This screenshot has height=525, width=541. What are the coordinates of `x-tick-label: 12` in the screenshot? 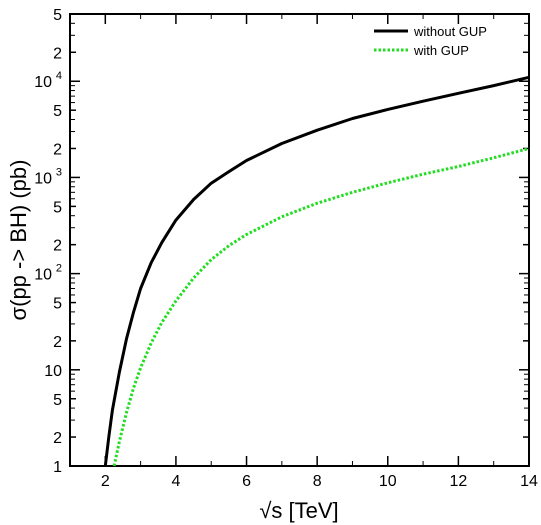 It's located at (458, 481).